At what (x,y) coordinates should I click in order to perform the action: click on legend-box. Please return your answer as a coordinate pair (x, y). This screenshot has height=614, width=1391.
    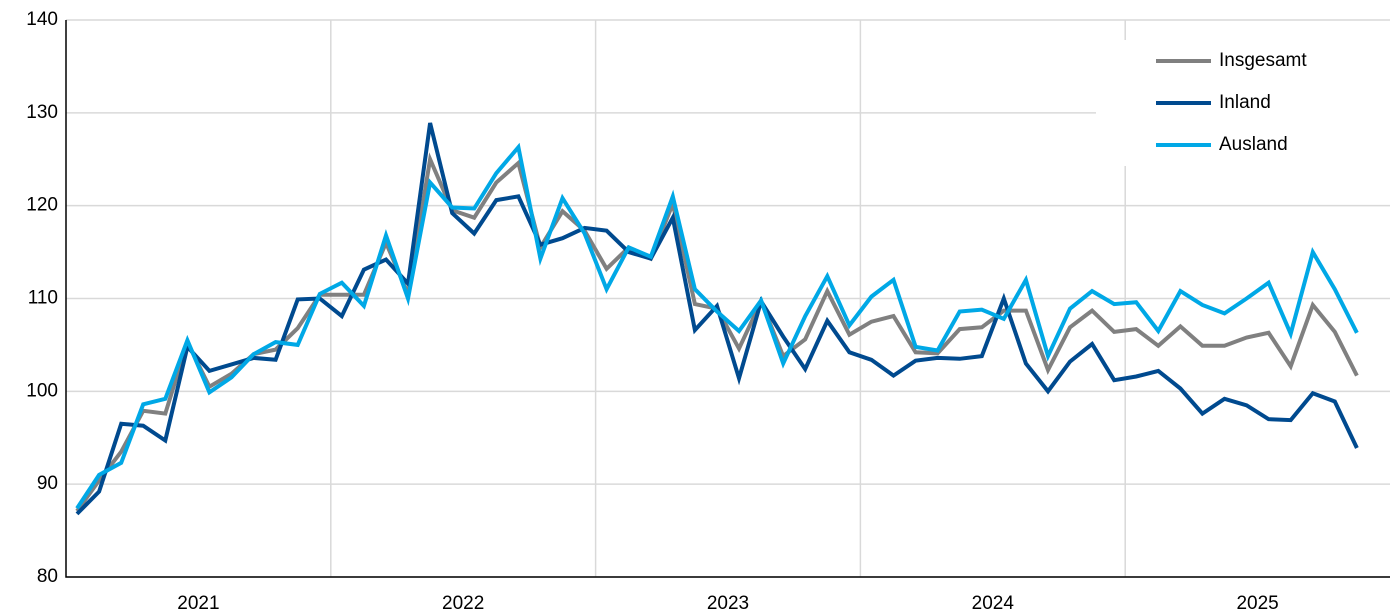
    Looking at the image, I should click on (1243, 103).